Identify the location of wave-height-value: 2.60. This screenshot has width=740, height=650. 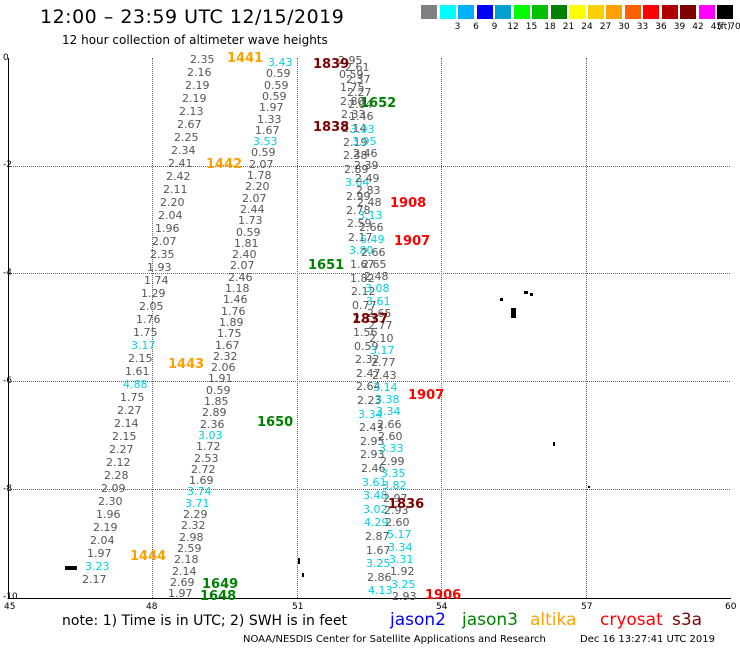
(390, 436).